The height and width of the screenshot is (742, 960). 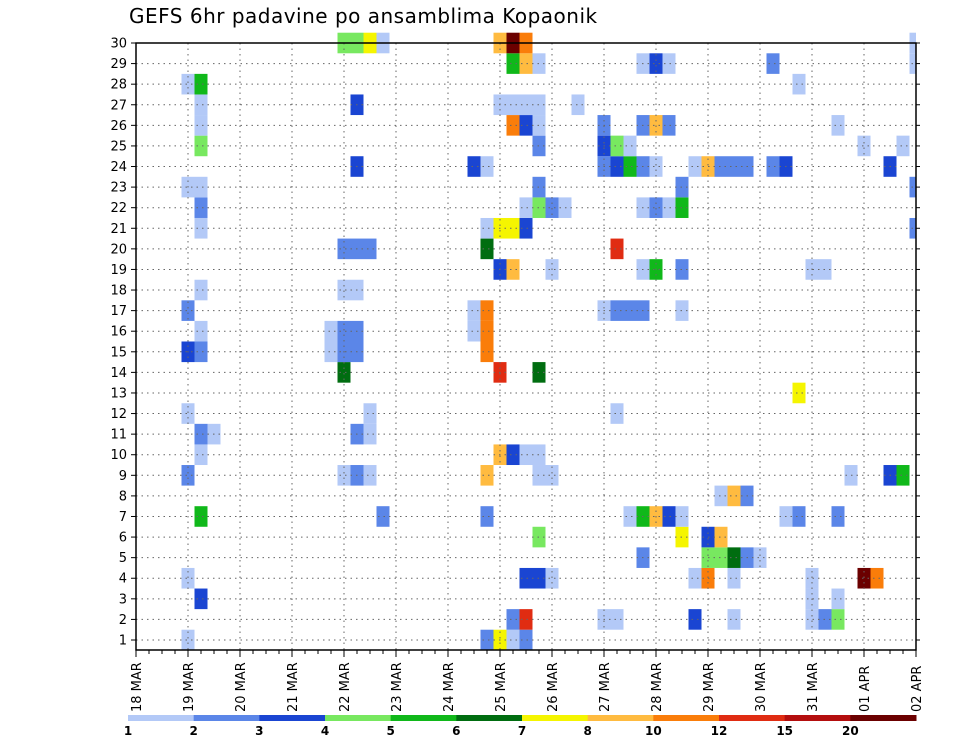 I want to click on y-tick-label: 5, so click(x=123, y=558).